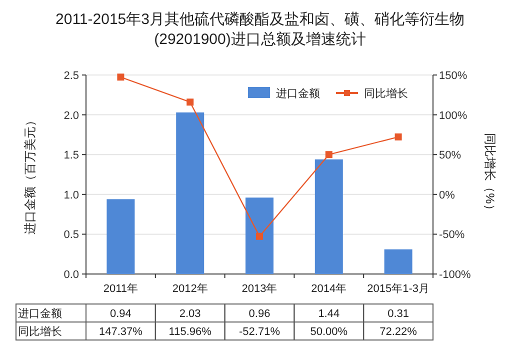 The width and height of the screenshot is (520, 350). Describe the element at coordinates (399, 332) in the screenshot. I see `data-label: 72.22%` at that location.